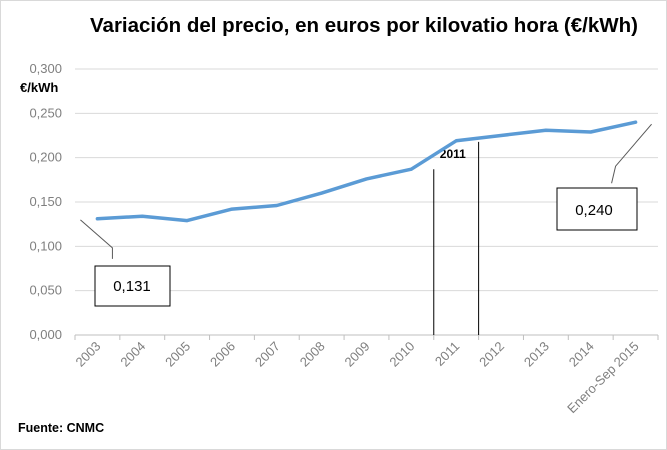 The height and width of the screenshot is (450, 667). I want to click on y-tick-labels: 0,000 0,050 0,100 0,150 0,200 0,250 0,300, so click(45, 201).